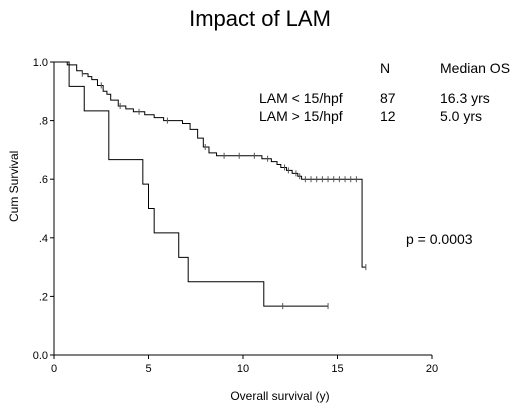  I want to click on y-tick-label: .2, so click(43, 297).